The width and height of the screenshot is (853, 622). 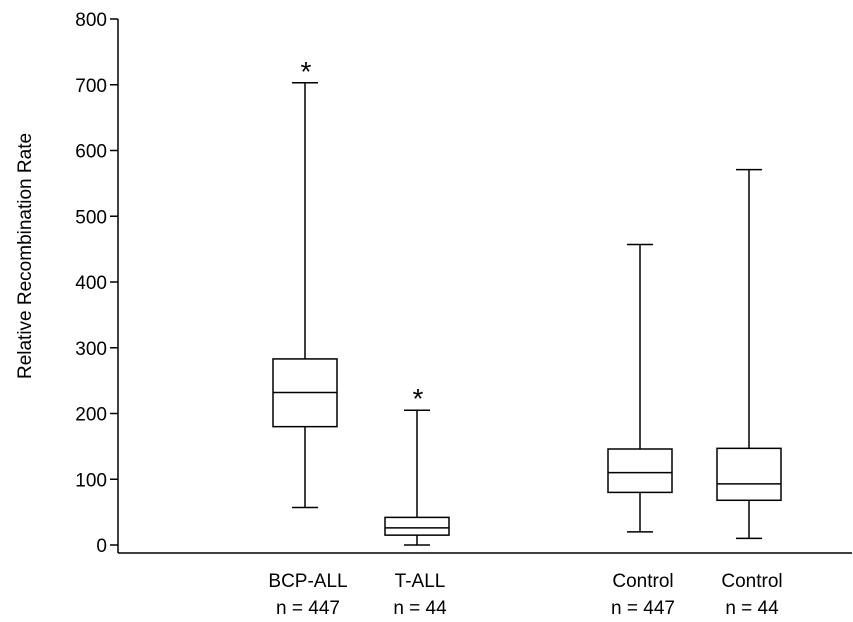 What do you see at coordinates (91, 86) in the screenshot?
I see `y-tick-label: 700` at bounding box center [91, 86].